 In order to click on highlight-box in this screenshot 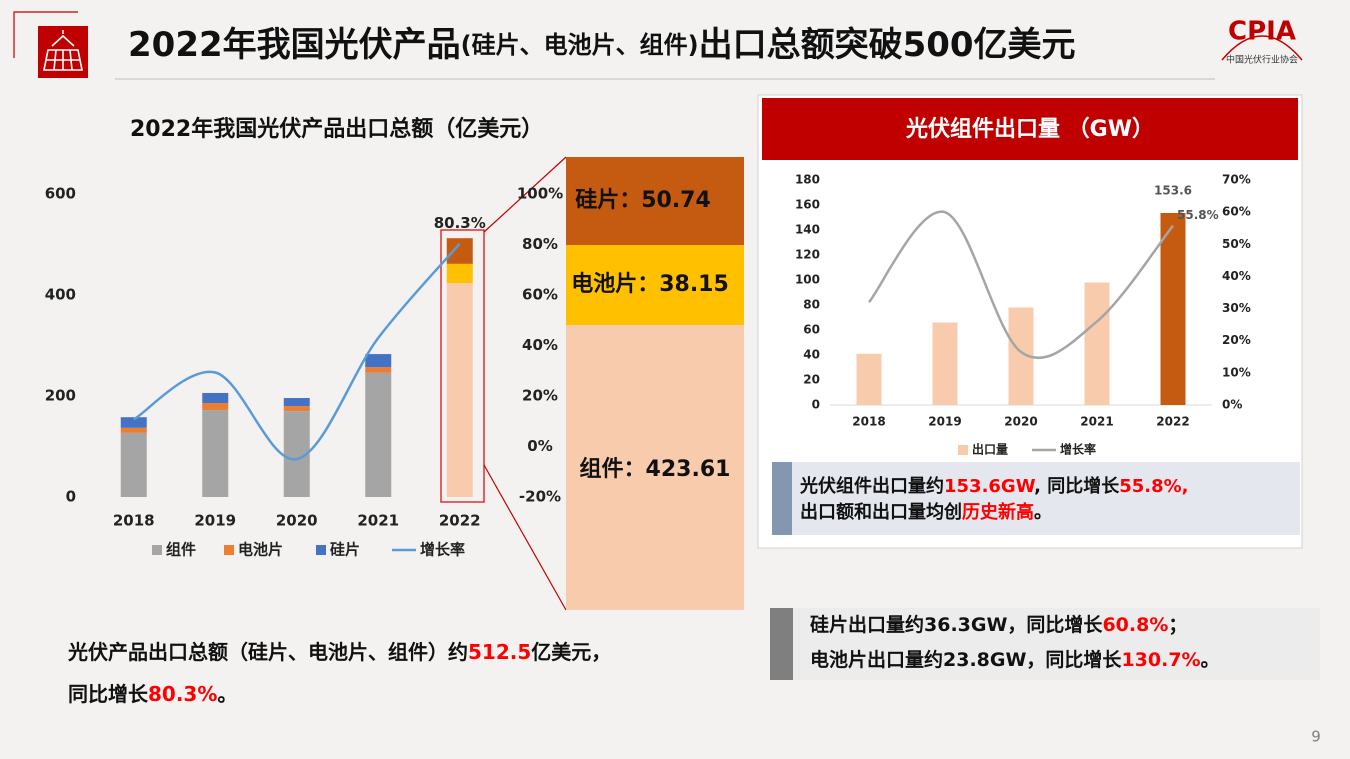, I will do `click(462, 366)`.